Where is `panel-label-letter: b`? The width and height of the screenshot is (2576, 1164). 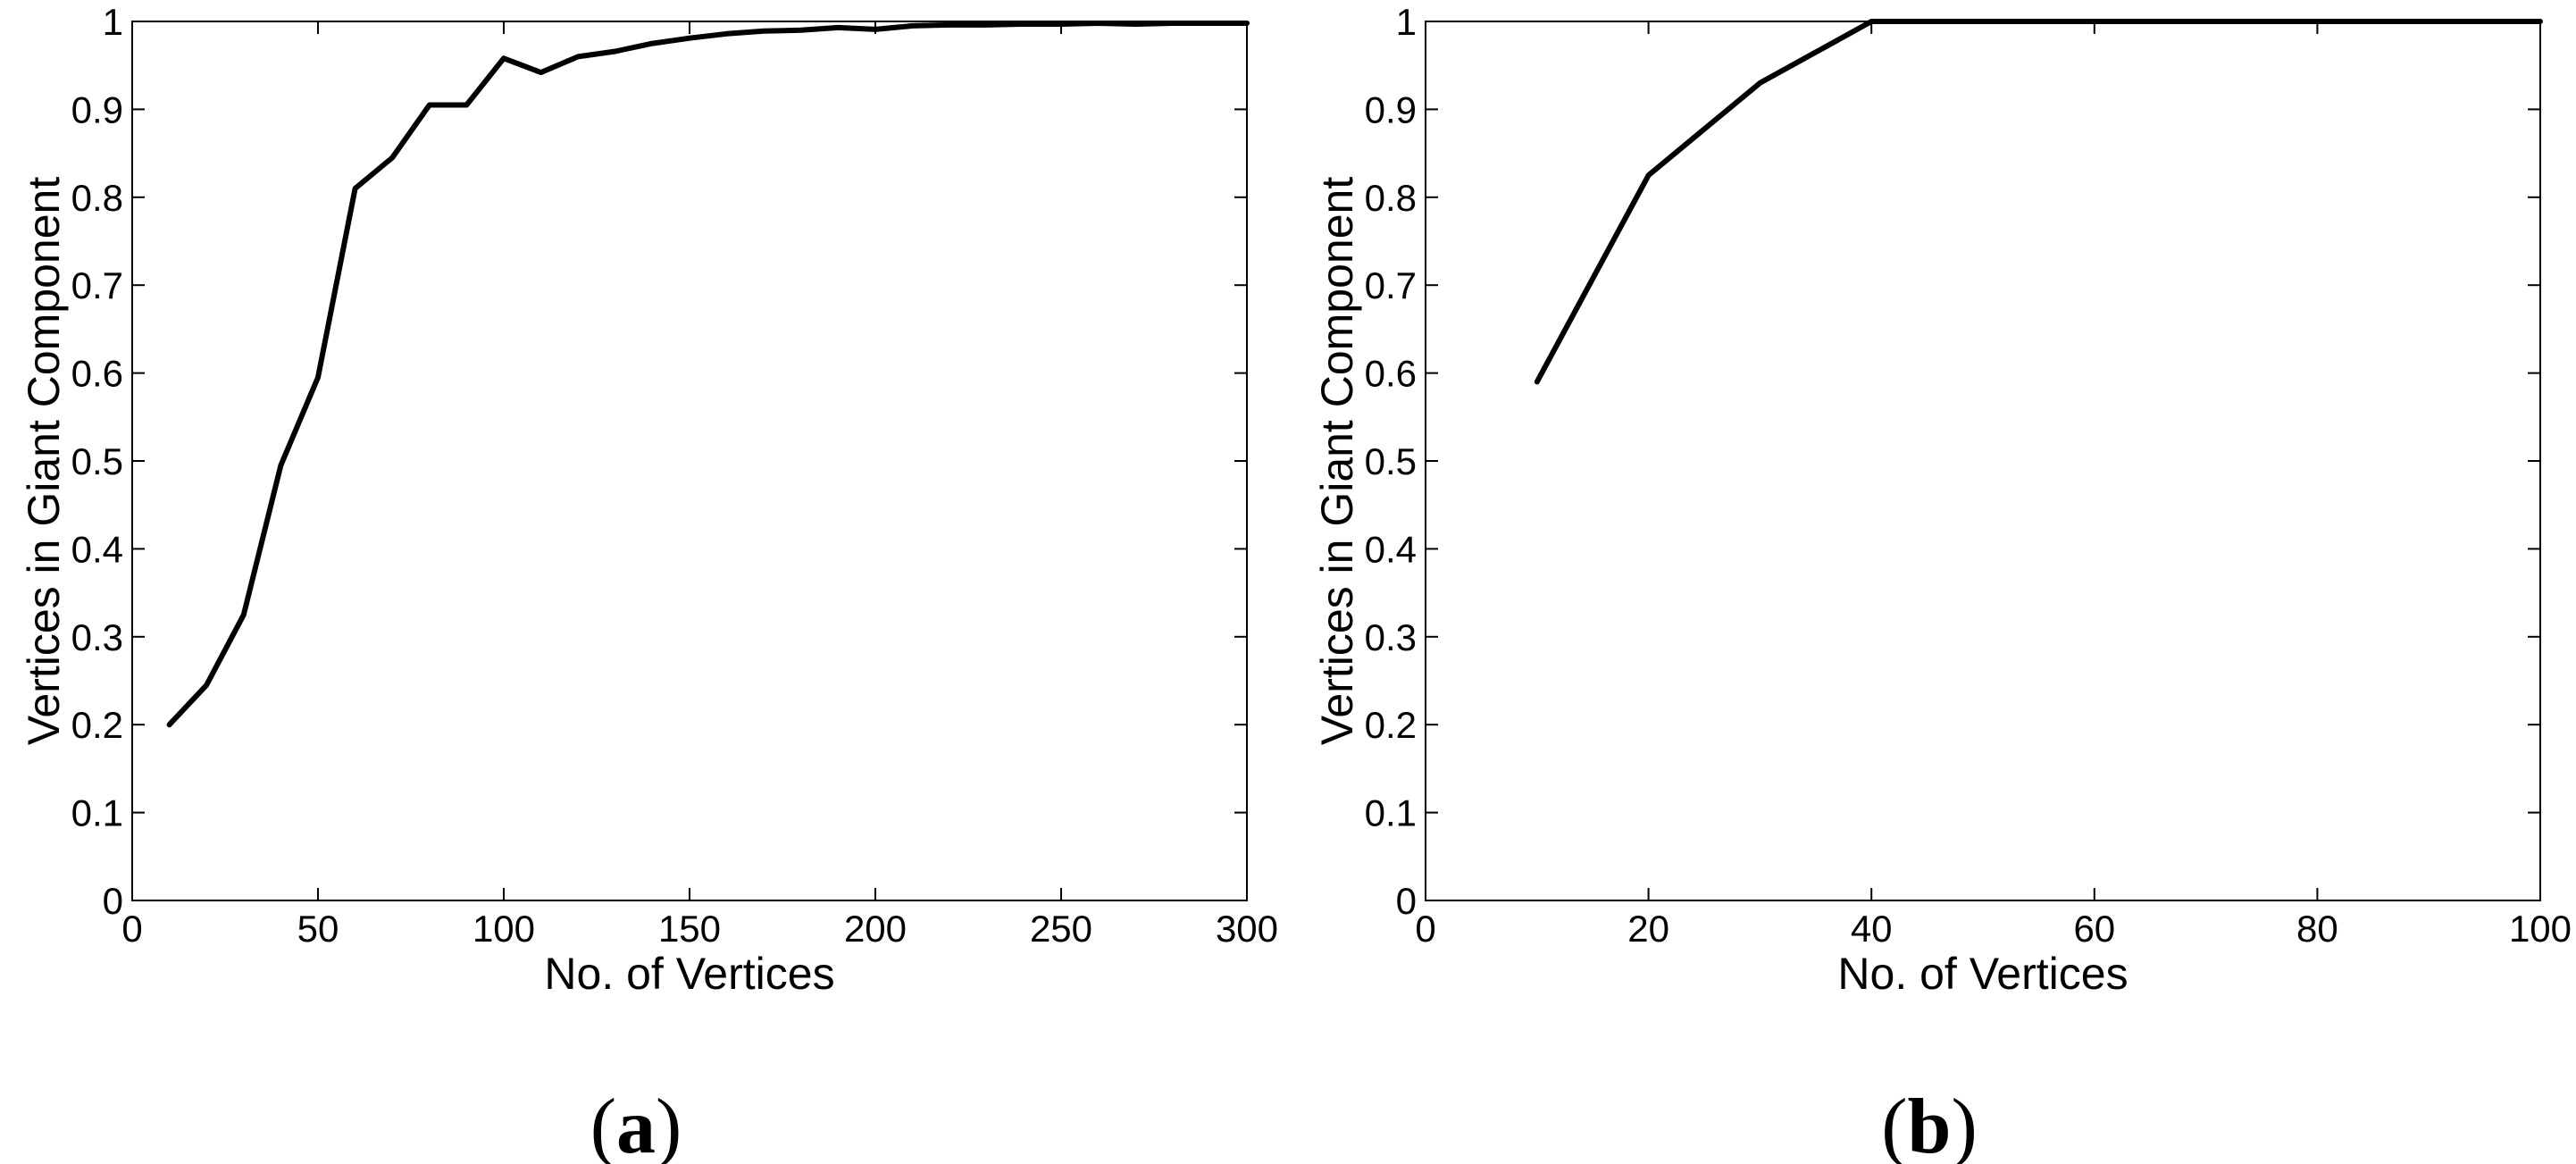 panel-label-letter: b is located at coordinates (1930, 1124).